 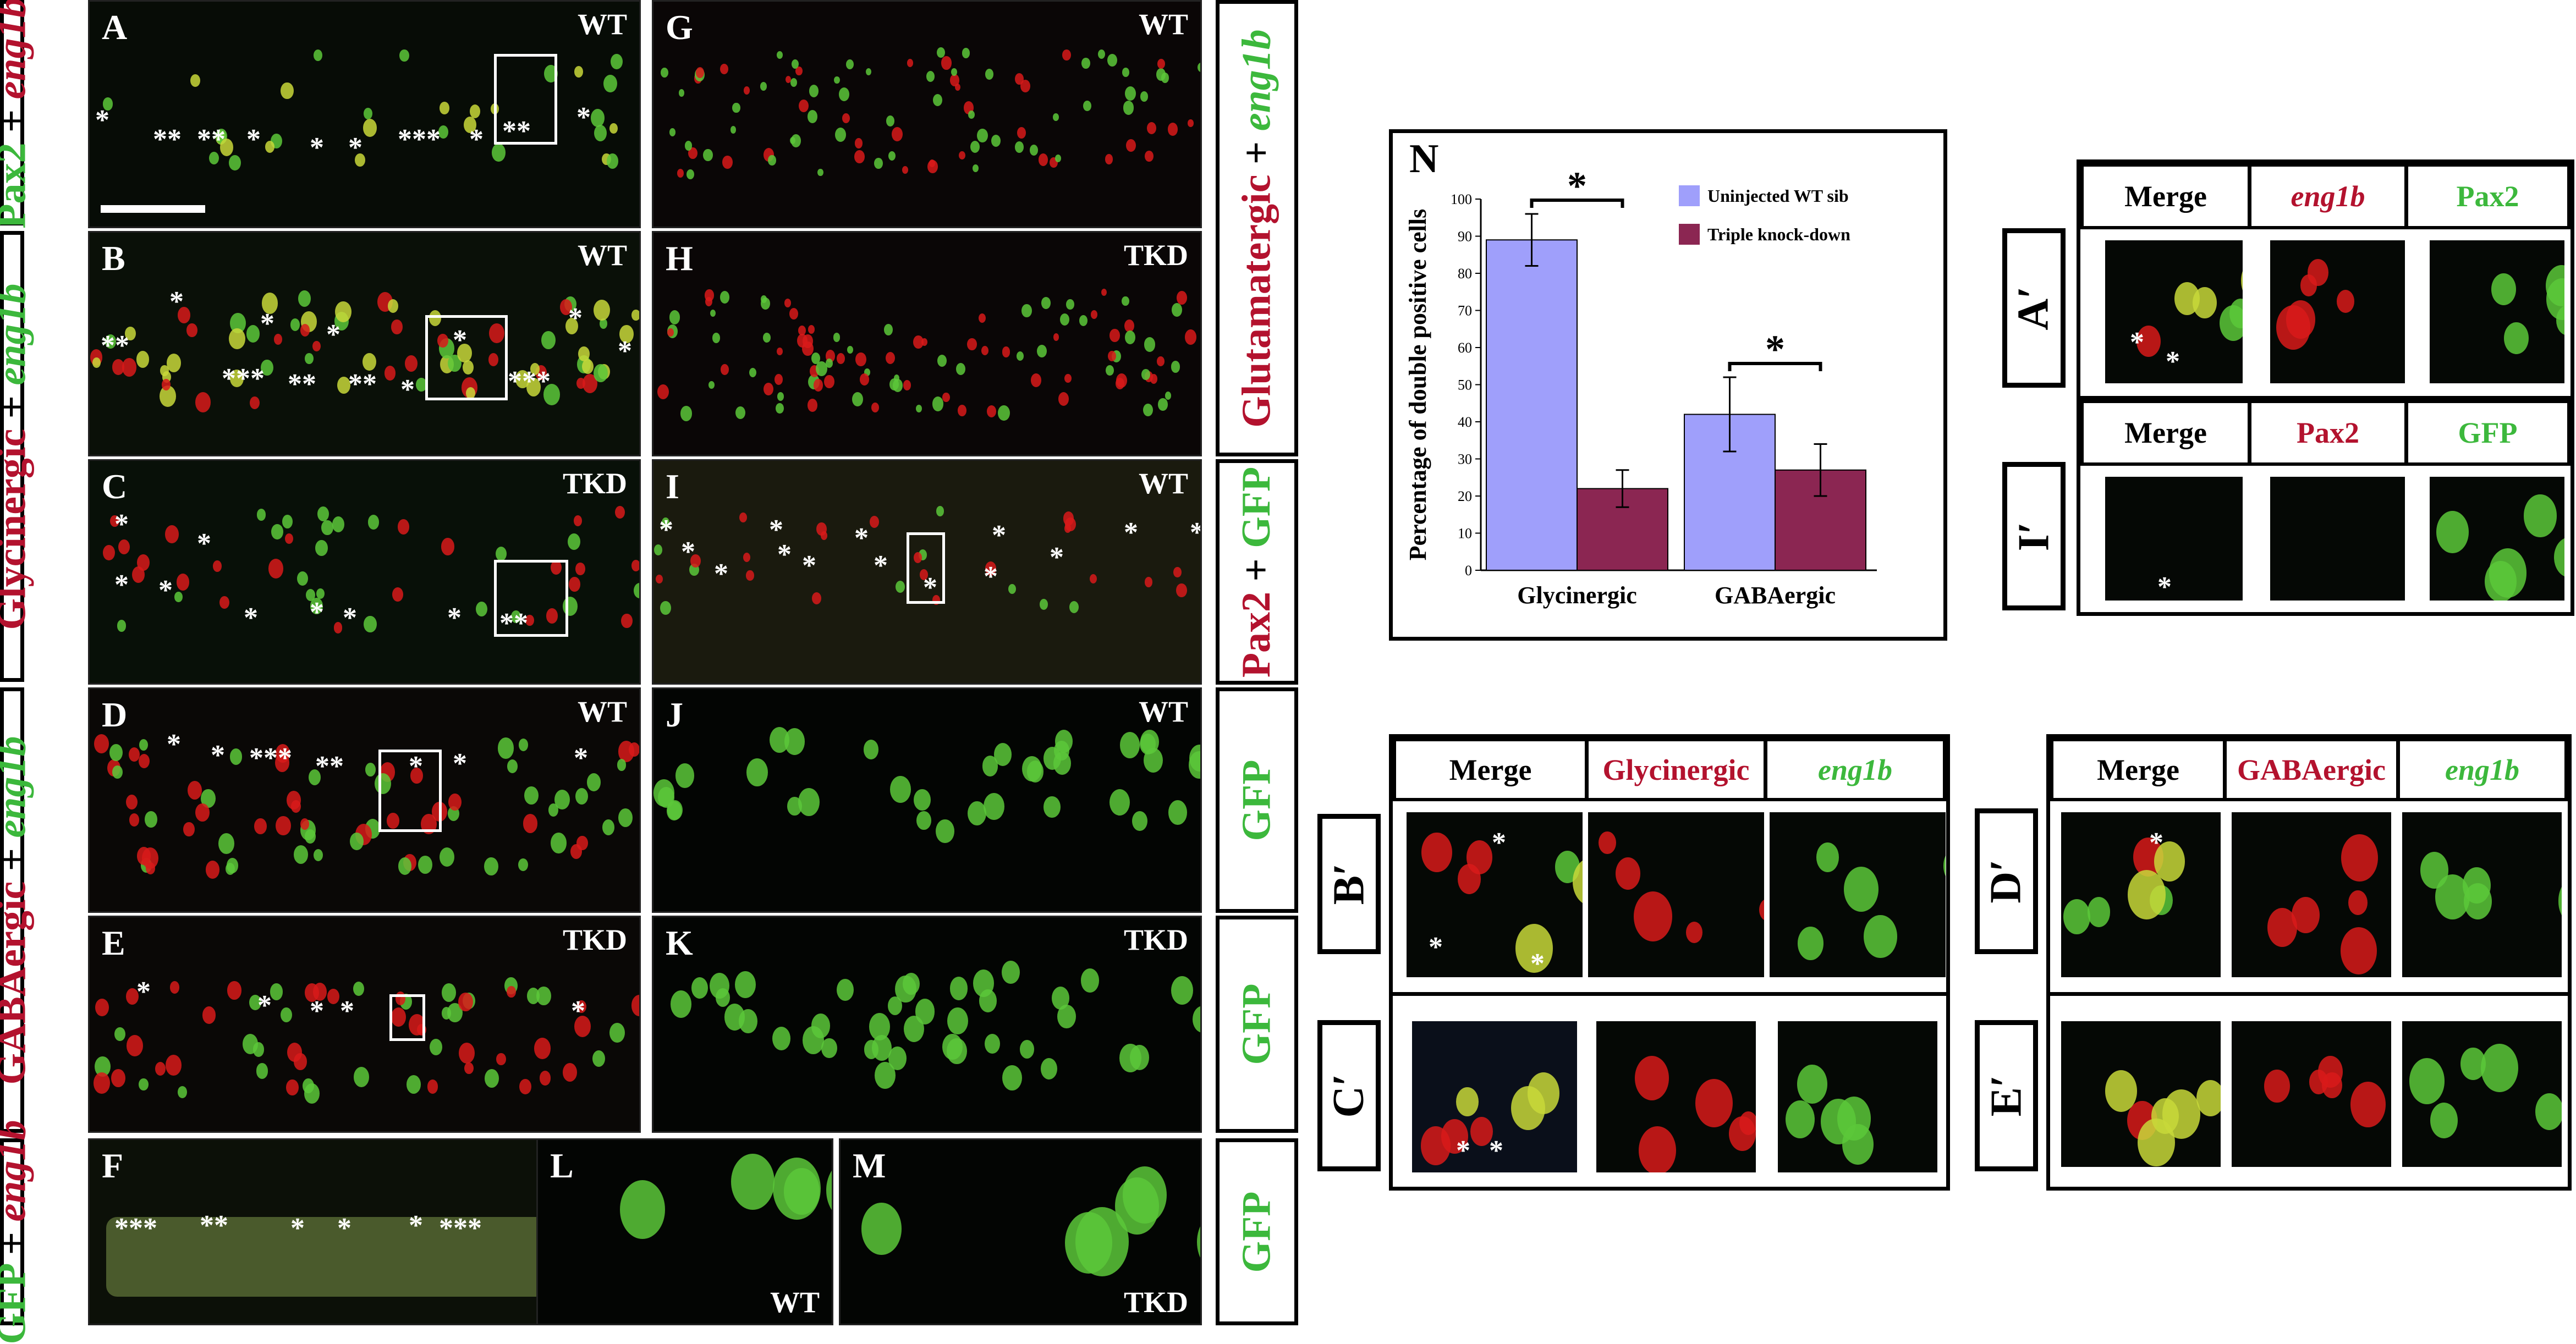 What do you see at coordinates (2497, 311) in the screenshot?
I see `image-pax2` at bounding box center [2497, 311].